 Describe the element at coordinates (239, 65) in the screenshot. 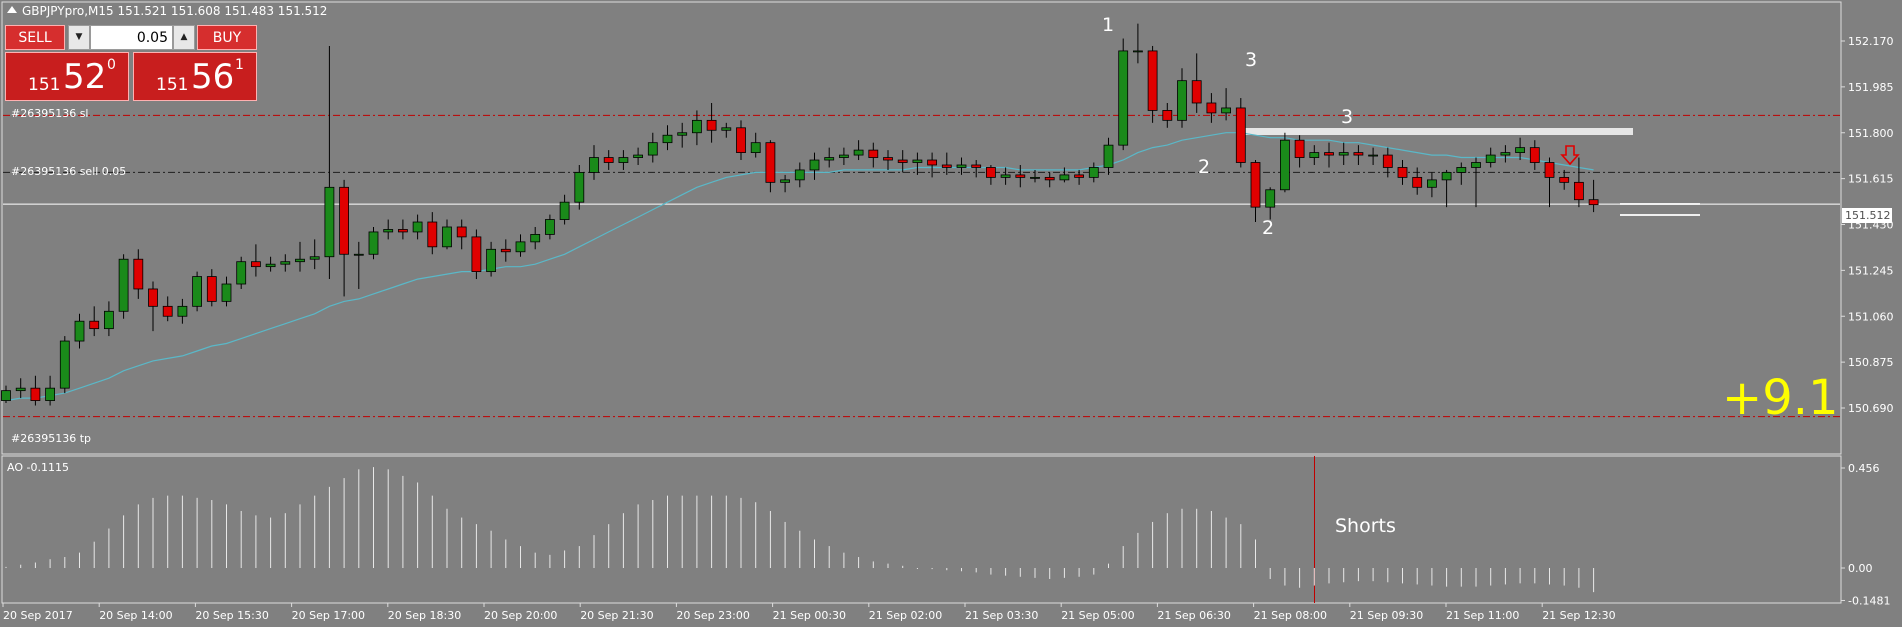

I see `buy-price-fraction: 1` at that location.